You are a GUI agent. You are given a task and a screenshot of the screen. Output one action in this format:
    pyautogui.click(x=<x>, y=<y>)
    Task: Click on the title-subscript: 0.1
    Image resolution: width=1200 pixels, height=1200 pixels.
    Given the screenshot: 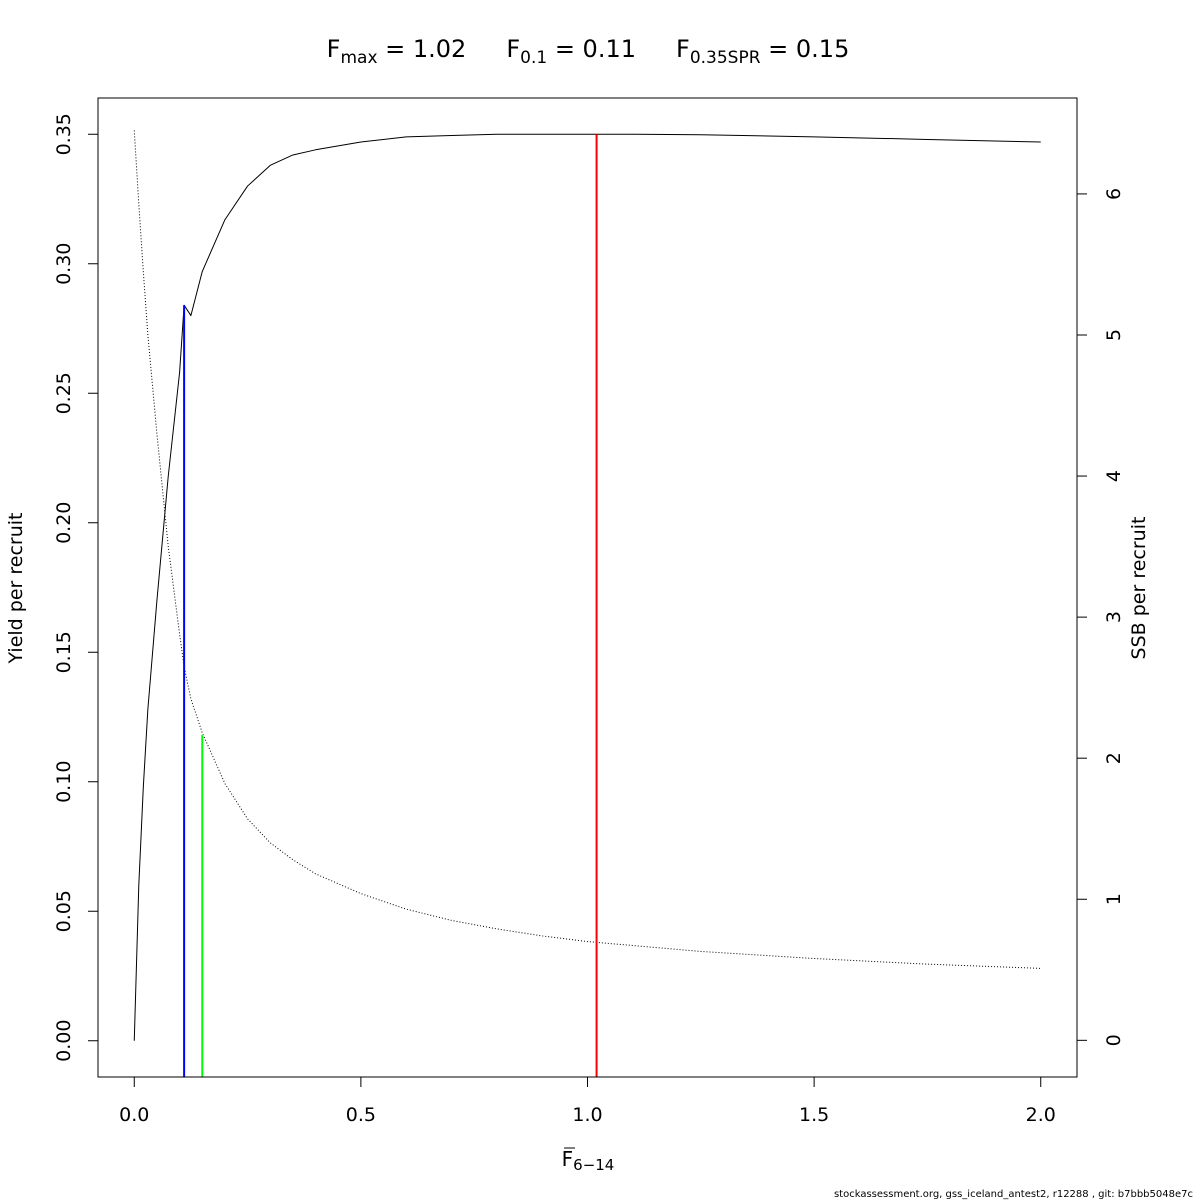 What is the action you would take?
    pyautogui.click(x=533, y=58)
    